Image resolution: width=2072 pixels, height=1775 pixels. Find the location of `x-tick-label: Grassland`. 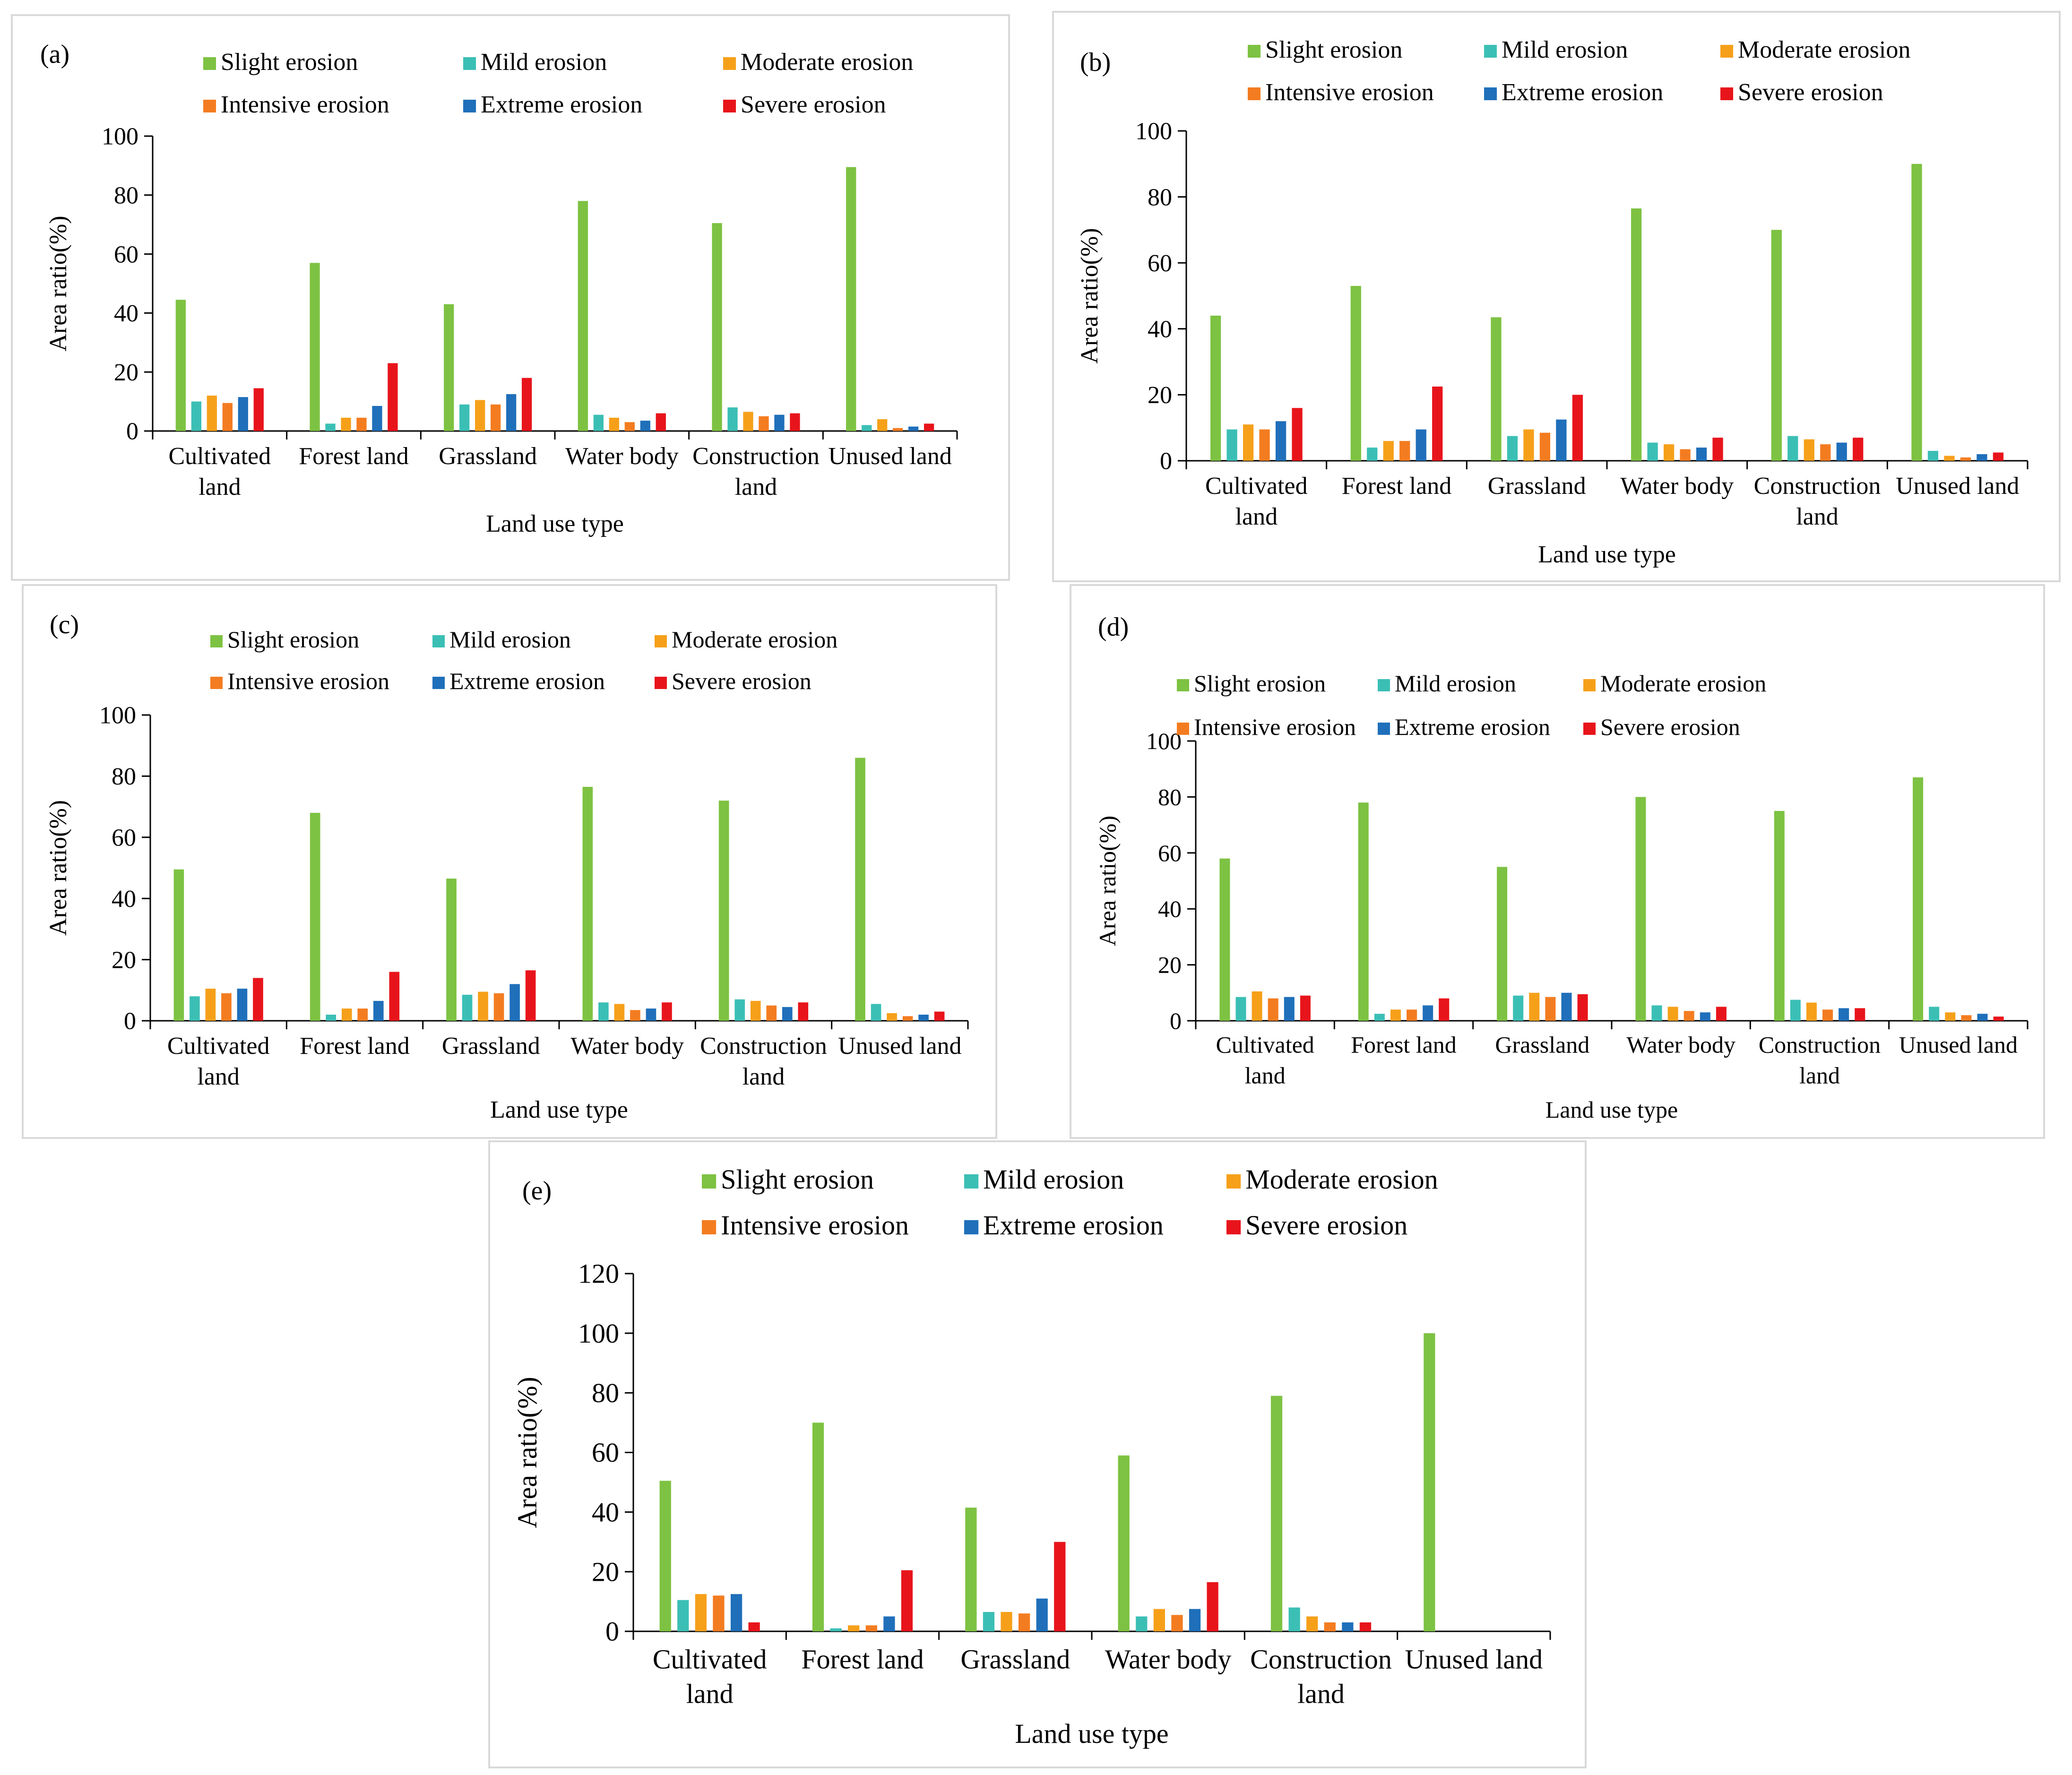

x-tick-label: Grassland is located at coordinates (491, 1046).